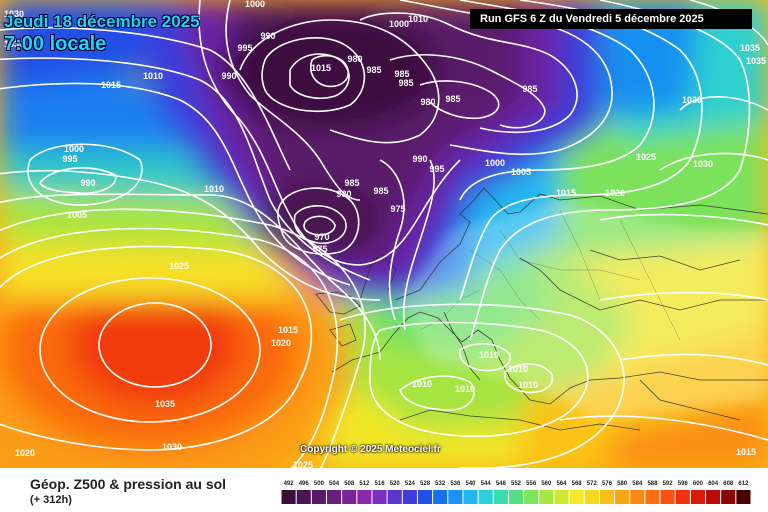 The width and height of the screenshot is (768, 512). Describe the element at coordinates (521, 172) in the screenshot. I see `isobar-label: 1005` at that location.